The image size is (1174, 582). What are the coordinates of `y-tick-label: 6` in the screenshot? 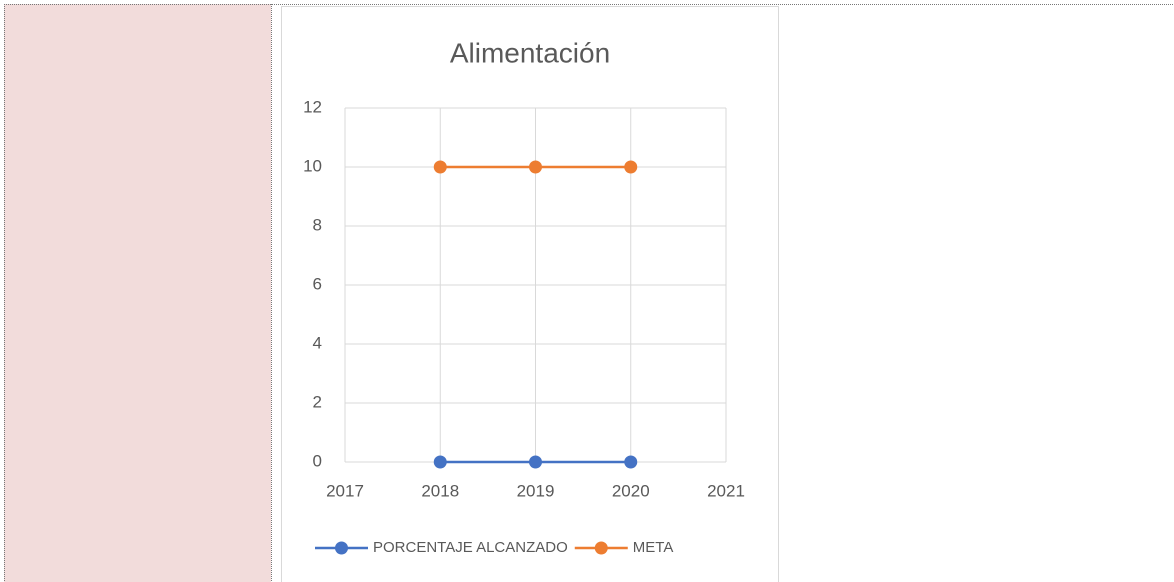 It's located at (317, 283).